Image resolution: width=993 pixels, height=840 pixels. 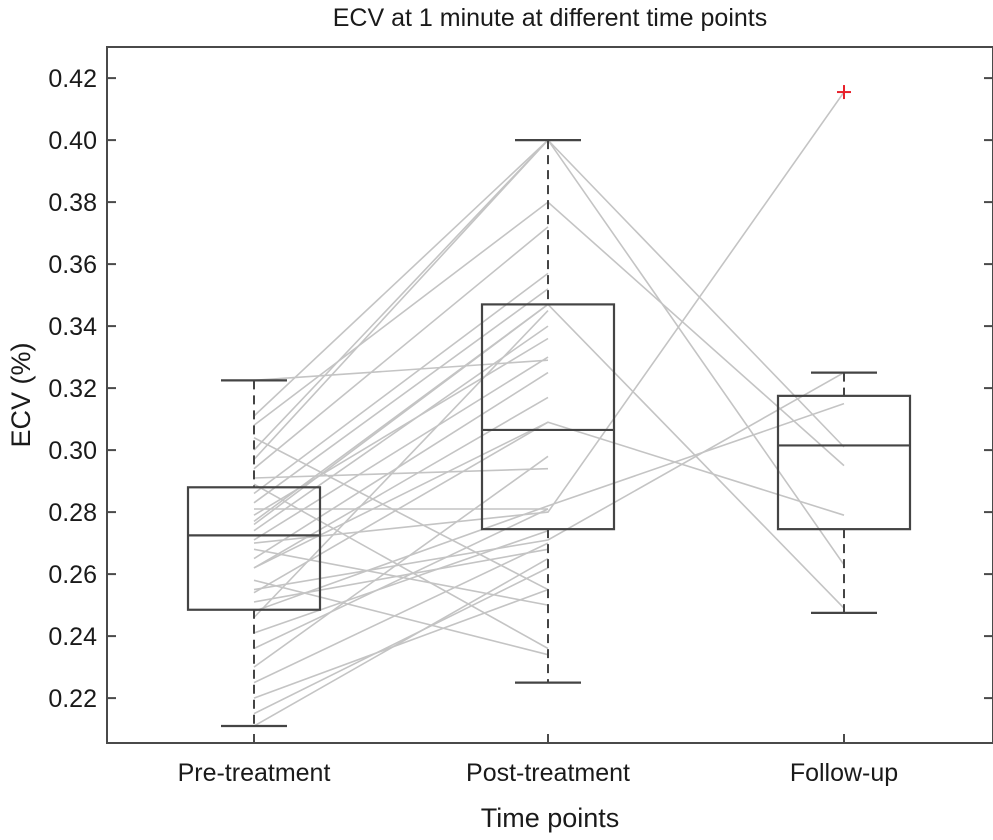 I want to click on chart-title: ECV at 1 minute at different time points, so click(x=550, y=18).